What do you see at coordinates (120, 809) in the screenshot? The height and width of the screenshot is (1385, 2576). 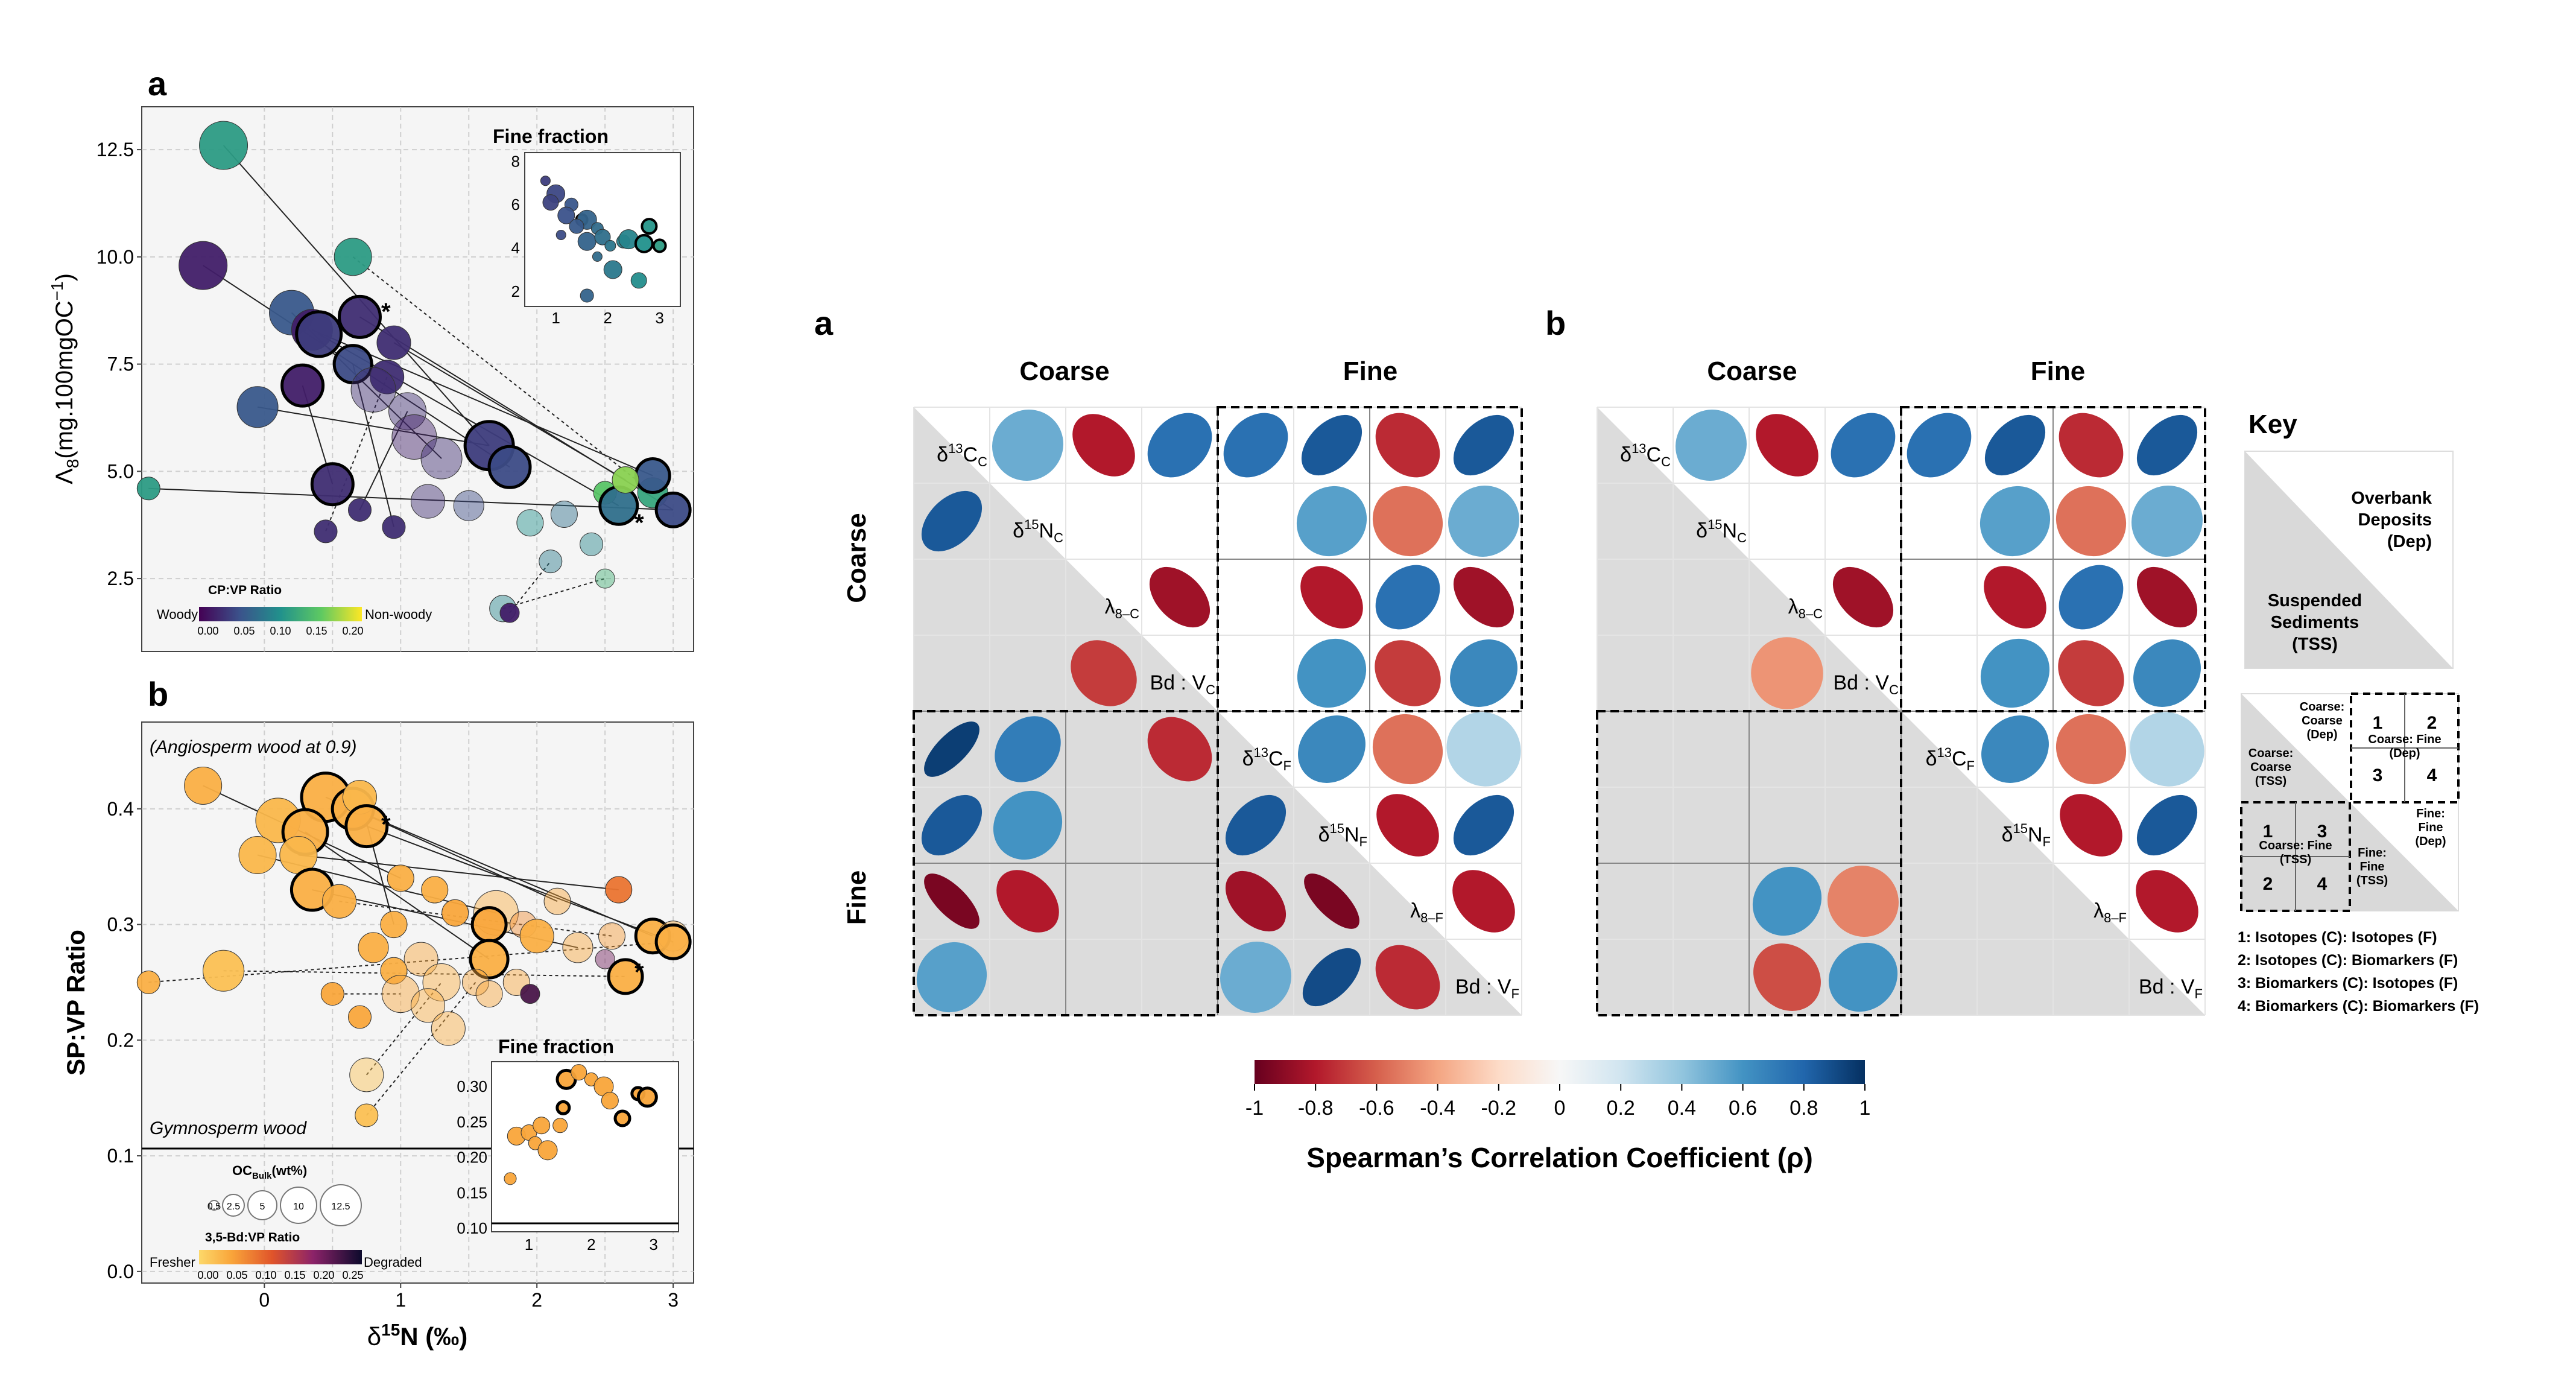 I see `y-tick-label: 0.4` at bounding box center [120, 809].